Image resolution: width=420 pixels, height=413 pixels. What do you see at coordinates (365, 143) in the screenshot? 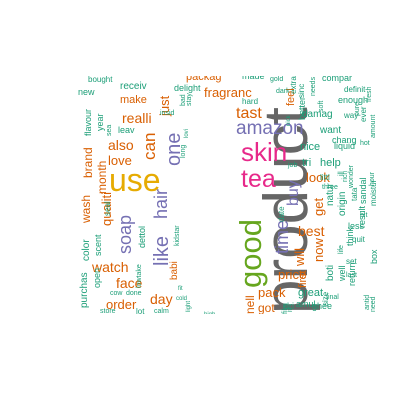
I see `word-hot: hot` at bounding box center [365, 143].